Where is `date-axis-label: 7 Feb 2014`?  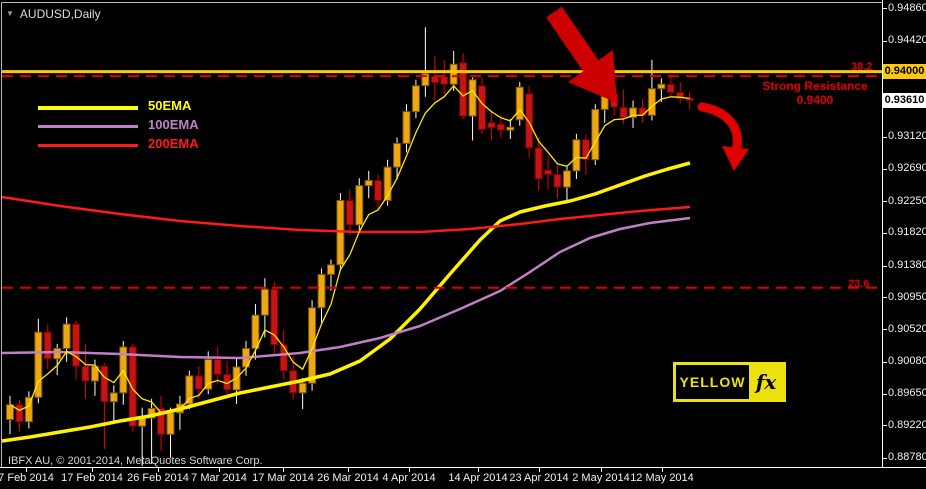 date-axis-label: 7 Feb 2014 is located at coordinates (27, 478).